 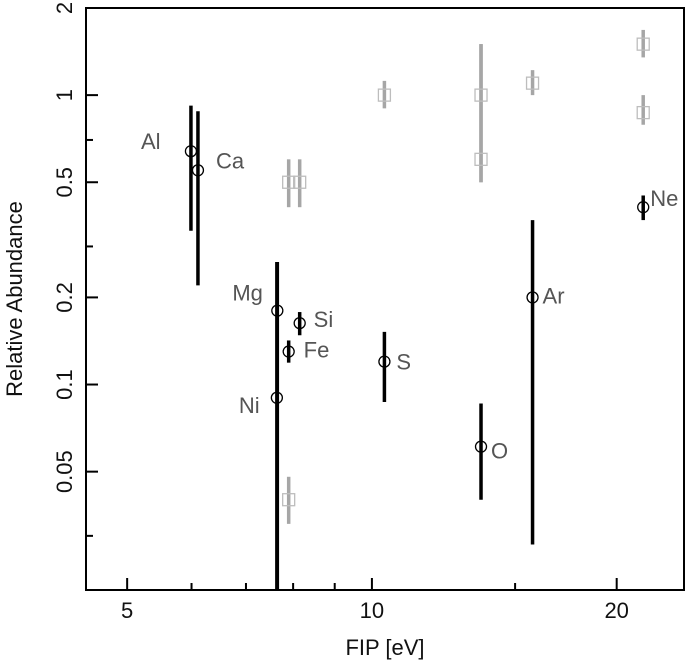 What do you see at coordinates (247, 293) in the screenshot?
I see `label-mg: Mg` at bounding box center [247, 293].